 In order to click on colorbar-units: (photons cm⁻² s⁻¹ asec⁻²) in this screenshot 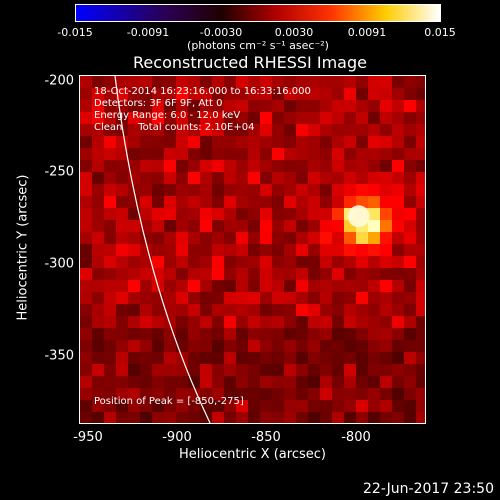, I will do `click(258, 45)`.